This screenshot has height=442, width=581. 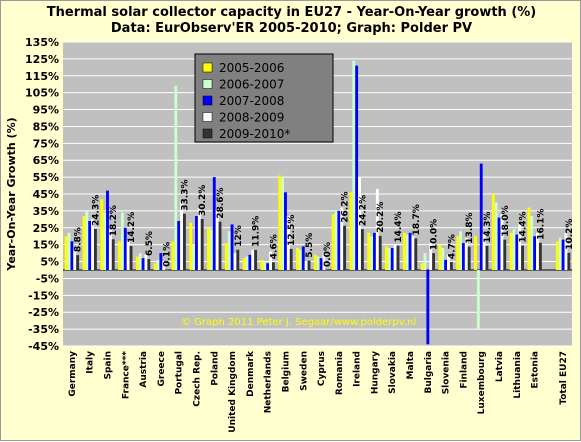 I want to click on y-tick-label: 95%, so click(x=46, y=110).